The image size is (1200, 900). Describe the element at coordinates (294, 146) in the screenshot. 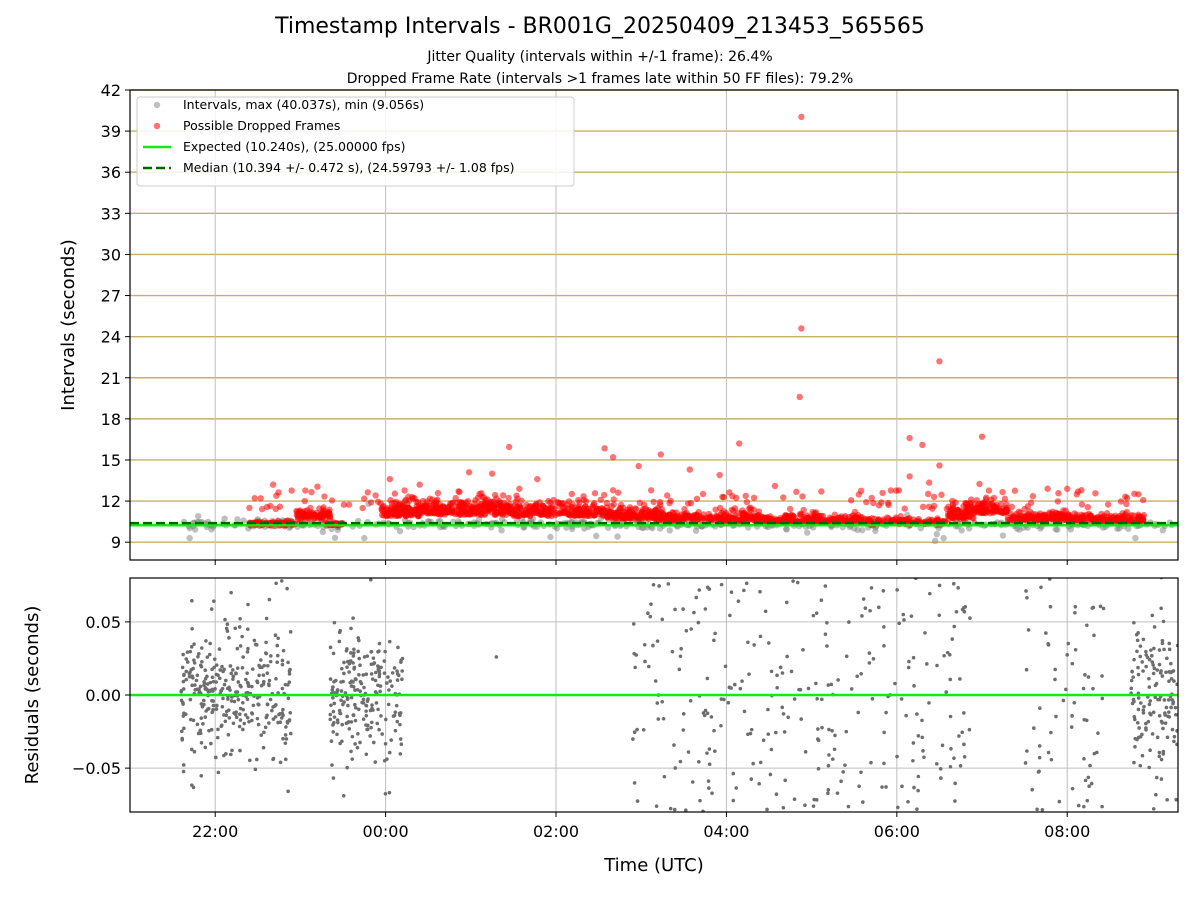

I see `legend-entry-expected: Expected (10.240s), (25.00000 fps)` at that location.